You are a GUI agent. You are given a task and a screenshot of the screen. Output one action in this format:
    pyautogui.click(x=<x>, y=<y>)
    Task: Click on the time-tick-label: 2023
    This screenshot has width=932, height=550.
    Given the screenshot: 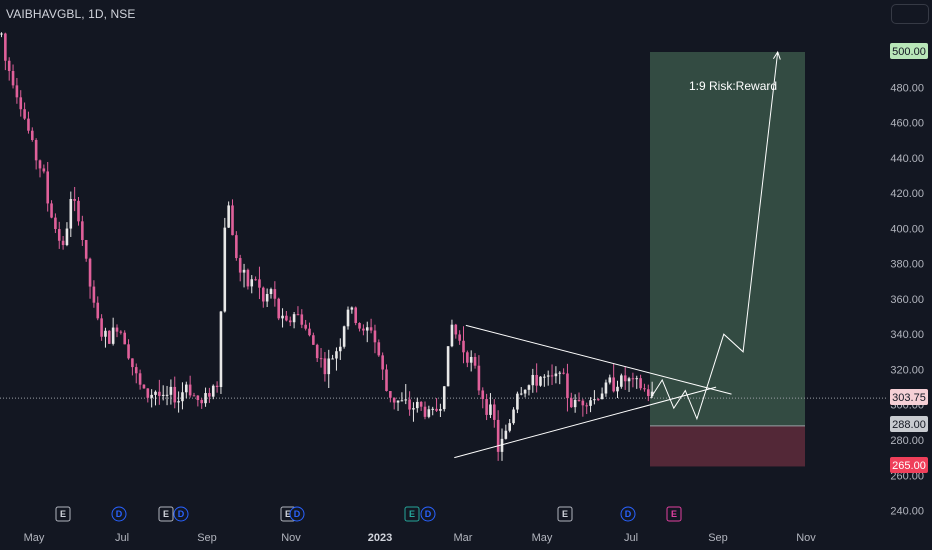 What is the action you would take?
    pyautogui.click(x=380, y=538)
    